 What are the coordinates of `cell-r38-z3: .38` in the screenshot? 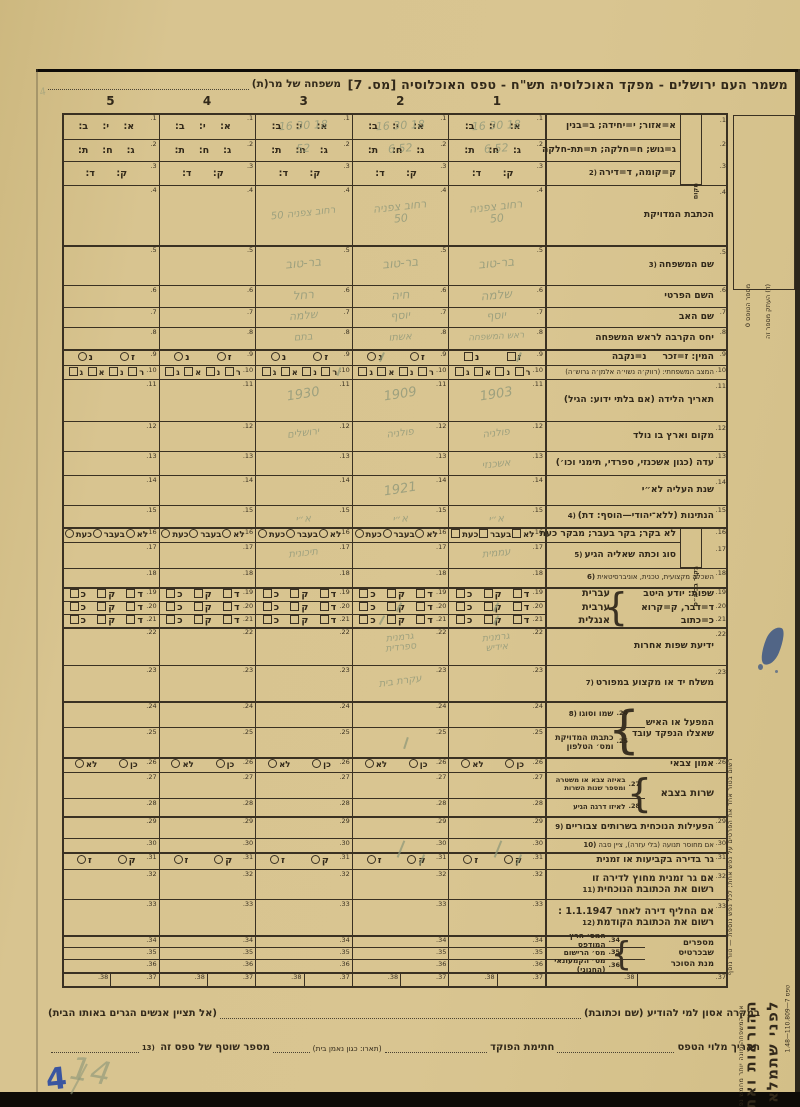 It's located at (393, 977).